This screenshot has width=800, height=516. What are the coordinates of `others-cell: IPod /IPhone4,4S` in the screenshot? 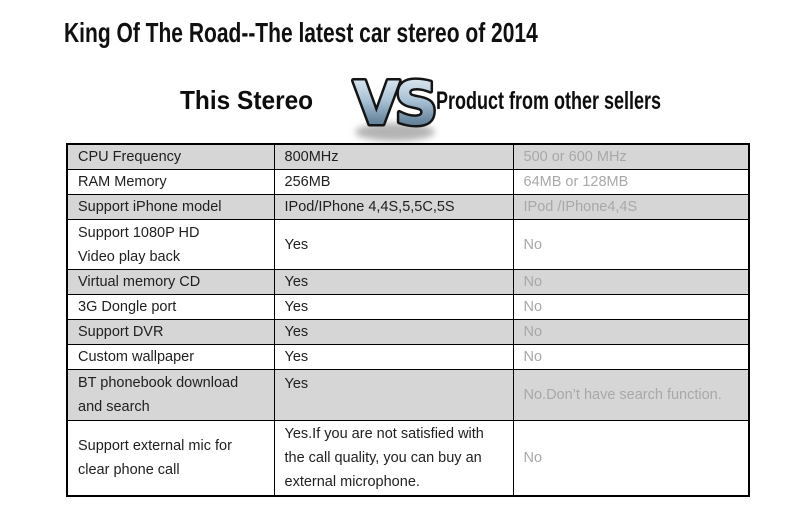 It's located at (631, 207).